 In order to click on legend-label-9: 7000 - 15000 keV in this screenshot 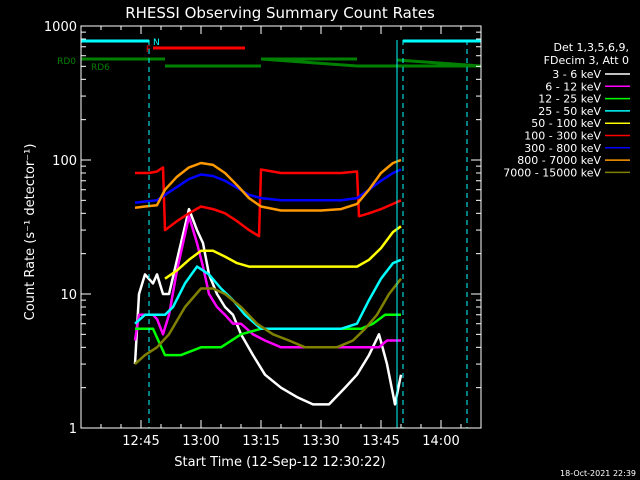, I will do `click(552, 172)`.